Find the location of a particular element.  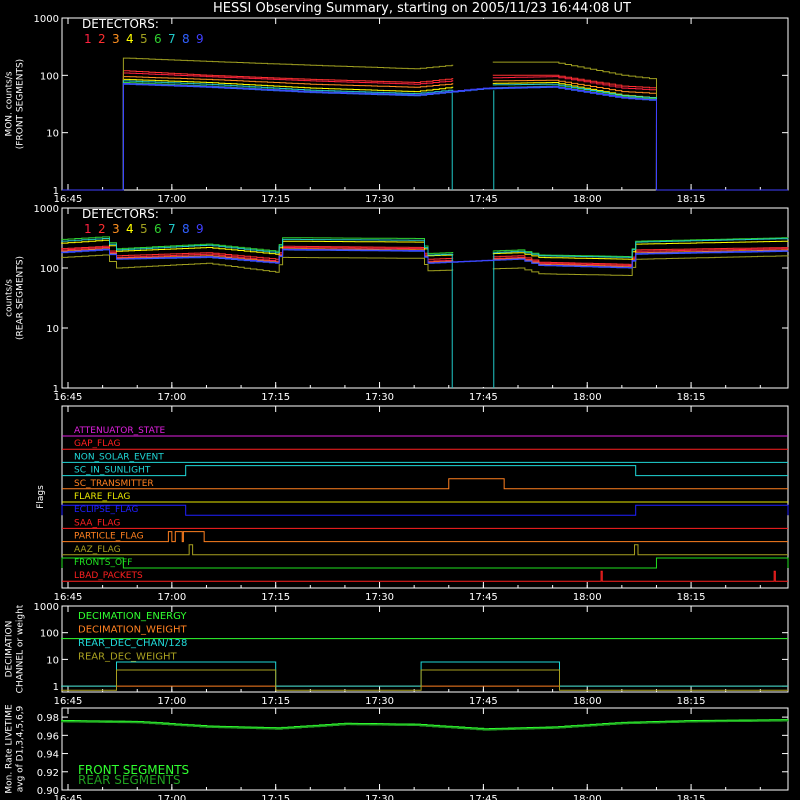

rear-legend-label: 4 is located at coordinates (130, 229).